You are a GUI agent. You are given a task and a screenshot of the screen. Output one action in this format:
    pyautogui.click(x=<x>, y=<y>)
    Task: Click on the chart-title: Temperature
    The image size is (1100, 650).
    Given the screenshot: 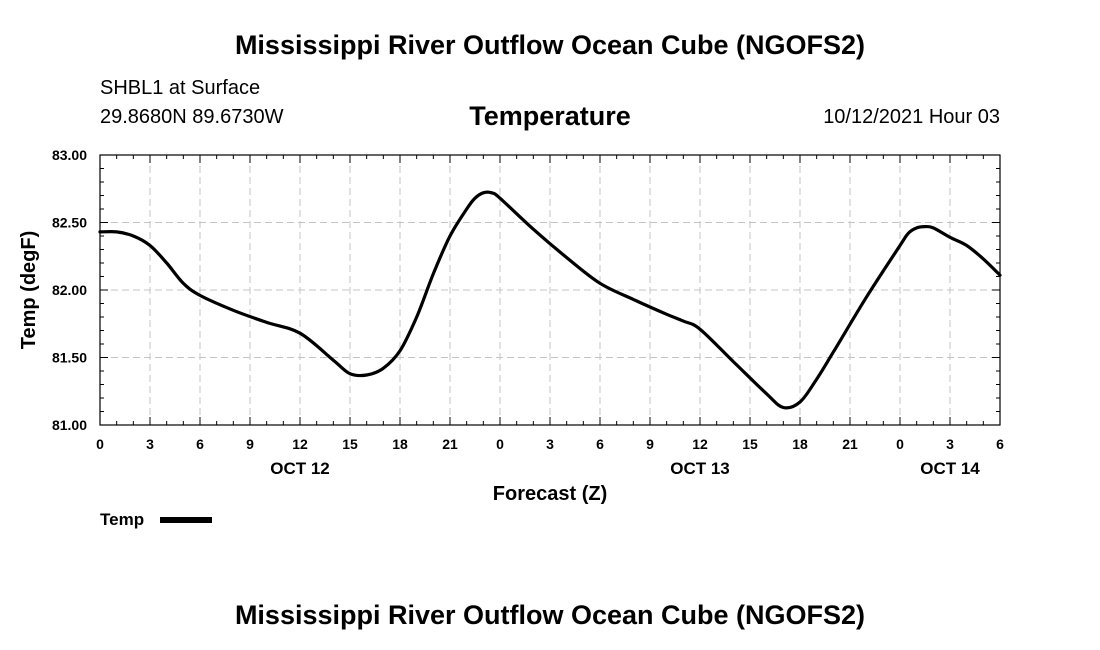 What is the action you would take?
    pyautogui.click(x=550, y=116)
    